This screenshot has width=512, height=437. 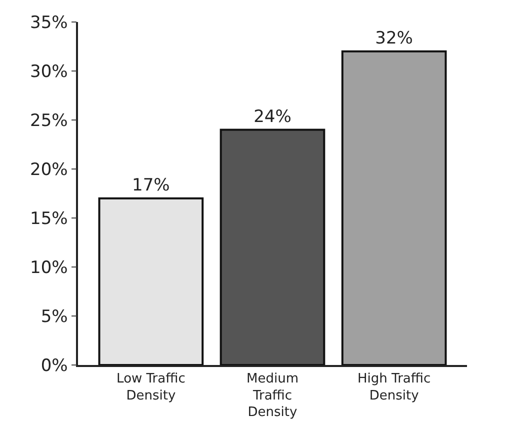 What do you see at coordinates (151, 185) in the screenshot?
I see `data-label: 17%` at bounding box center [151, 185].